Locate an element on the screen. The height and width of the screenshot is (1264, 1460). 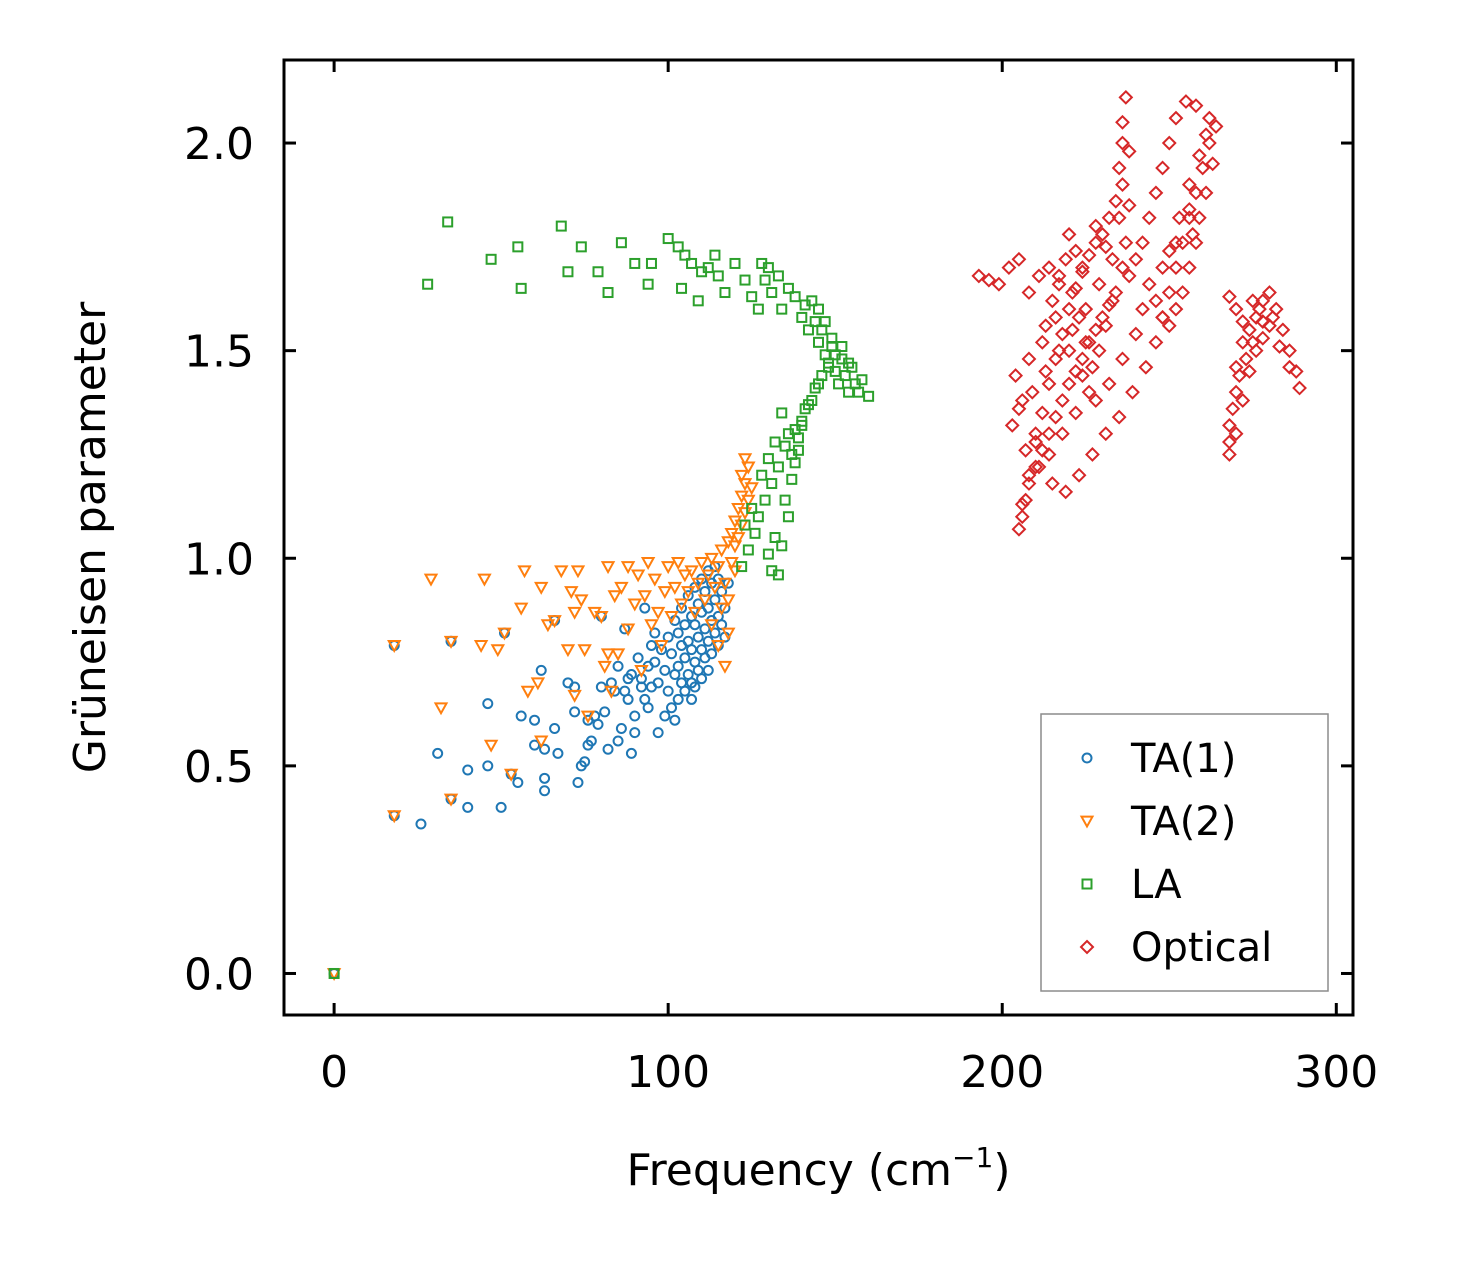
legend-box is located at coordinates (1184, 852).